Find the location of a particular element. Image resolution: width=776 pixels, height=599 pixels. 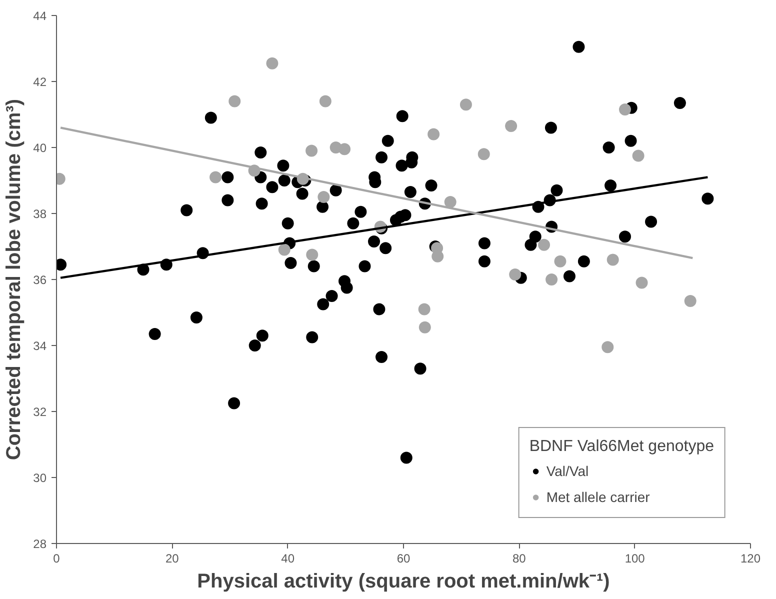

x-tick-label: 60 is located at coordinates (403, 559).